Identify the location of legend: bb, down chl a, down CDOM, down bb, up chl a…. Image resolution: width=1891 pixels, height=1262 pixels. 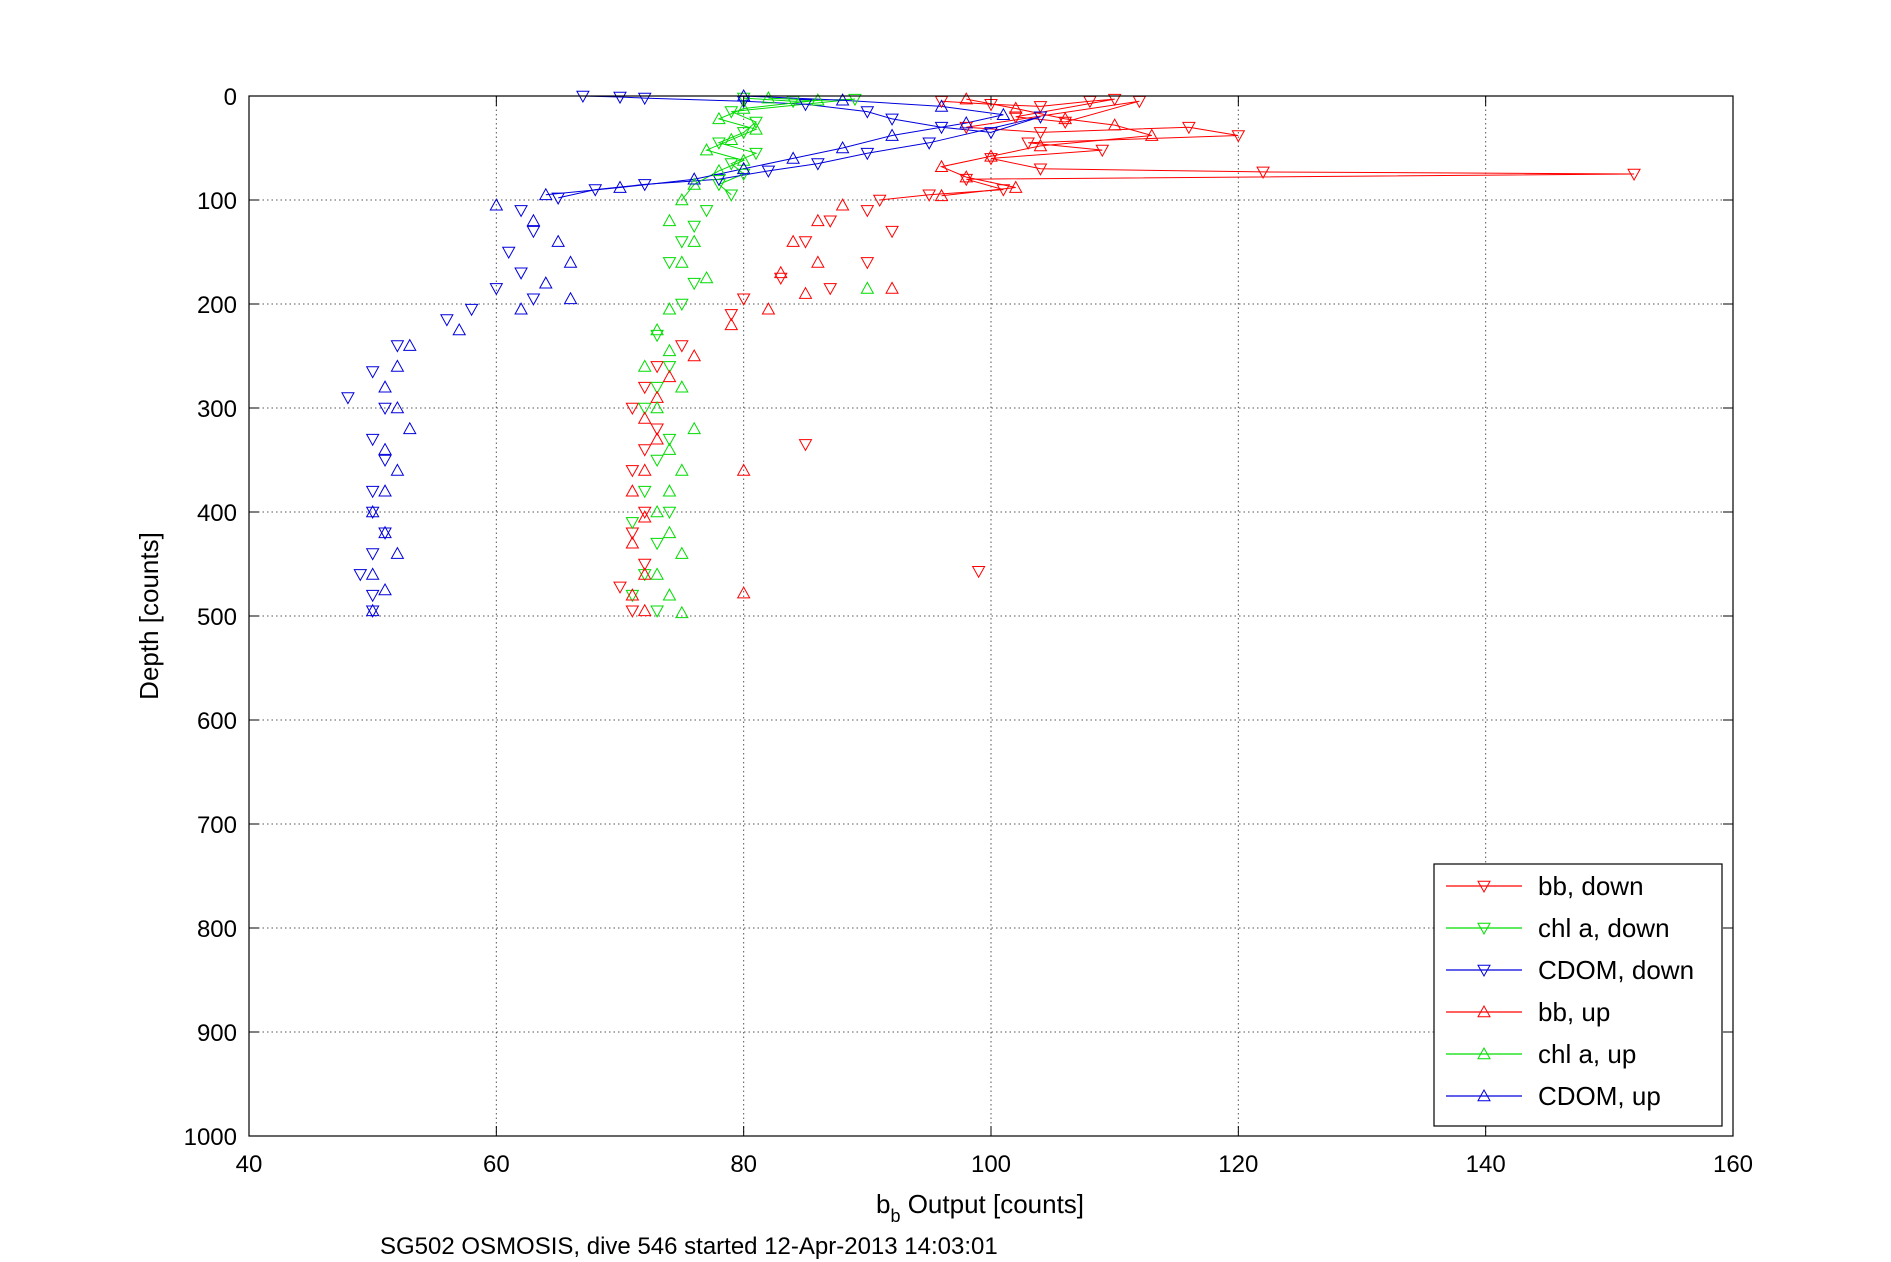
(1578, 995).